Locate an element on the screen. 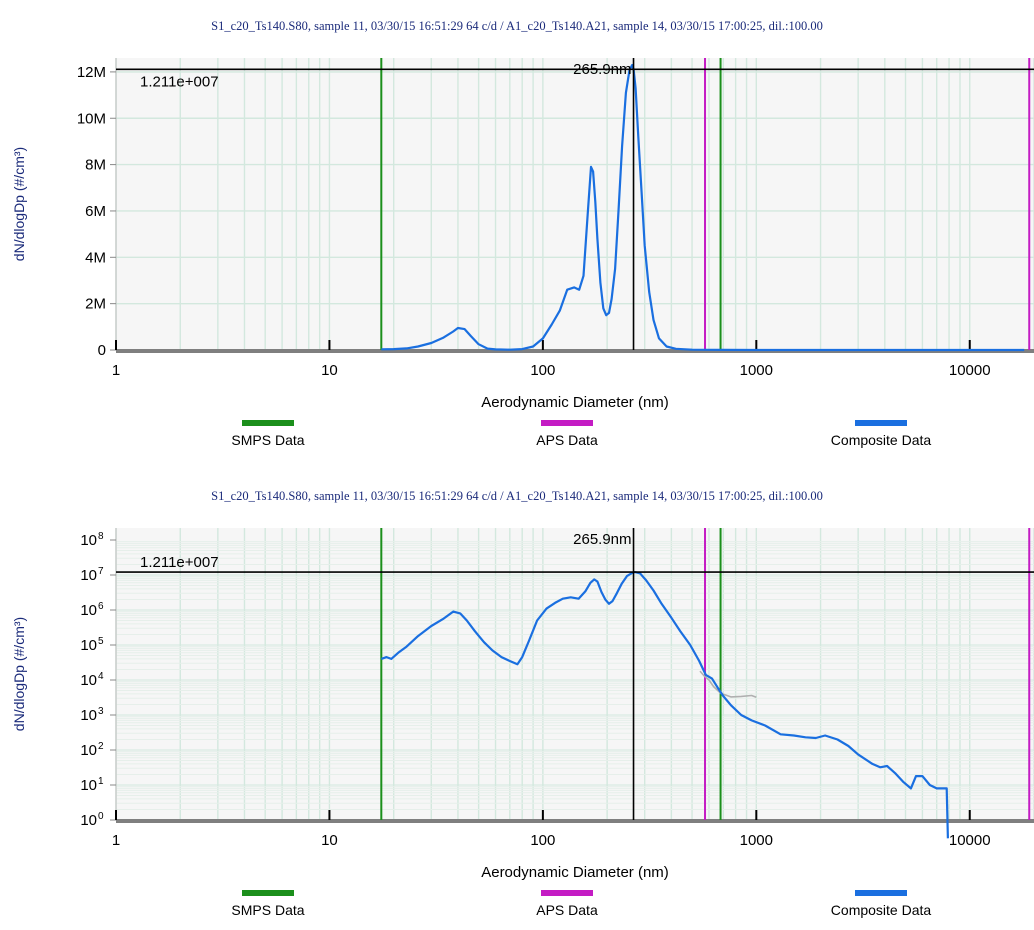 Image resolution: width=1034 pixels, height=930 pixels. y-tick-exponent: 0 is located at coordinates (101, 816).